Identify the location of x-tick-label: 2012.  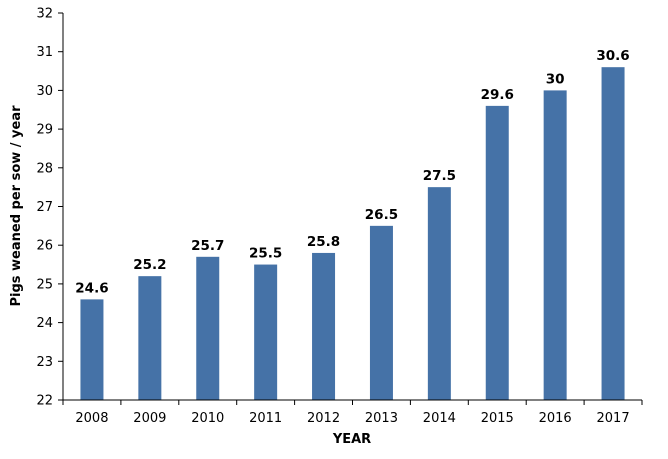
(323, 418).